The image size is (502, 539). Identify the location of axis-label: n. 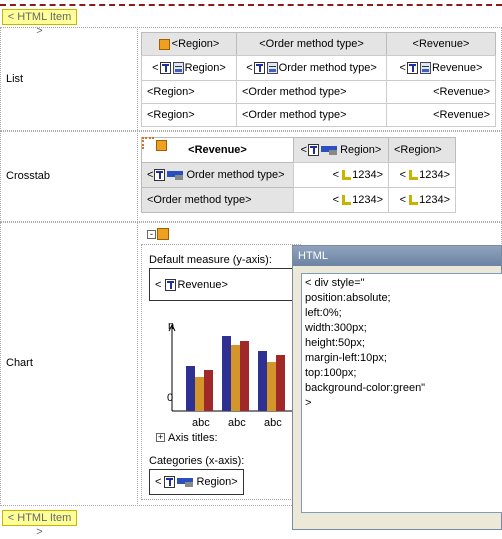
(171, 326).